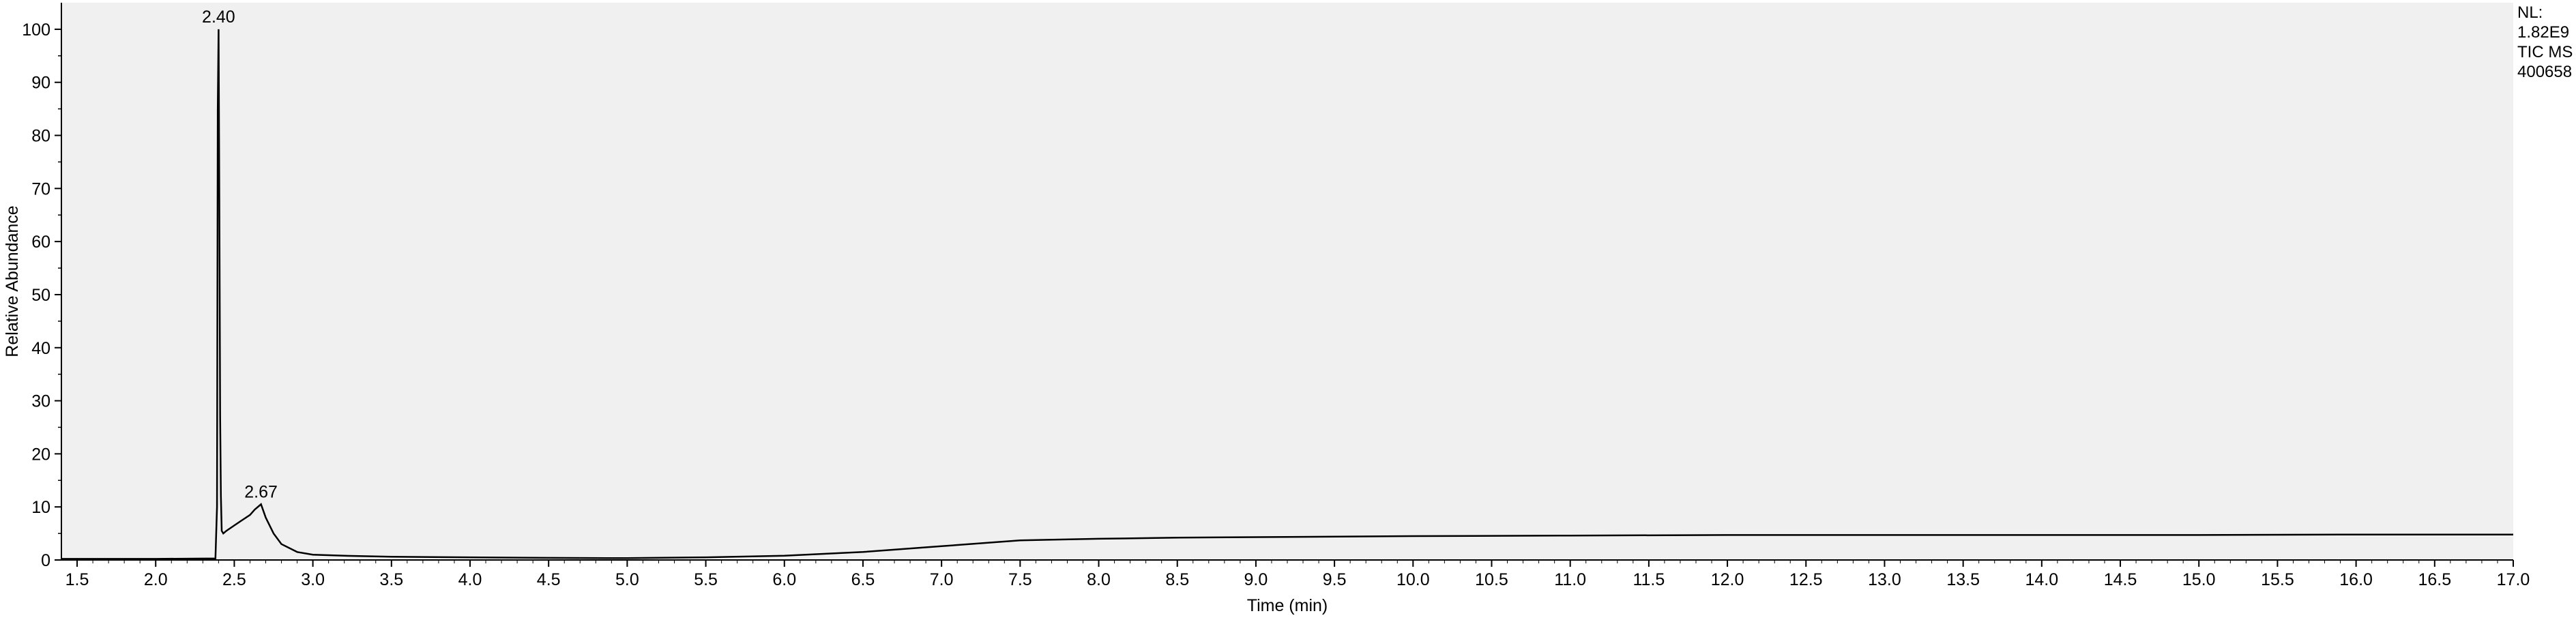 Image resolution: width=2576 pixels, height=620 pixels. What do you see at coordinates (470, 579) in the screenshot?
I see `x-tick-label: 4.0` at bounding box center [470, 579].